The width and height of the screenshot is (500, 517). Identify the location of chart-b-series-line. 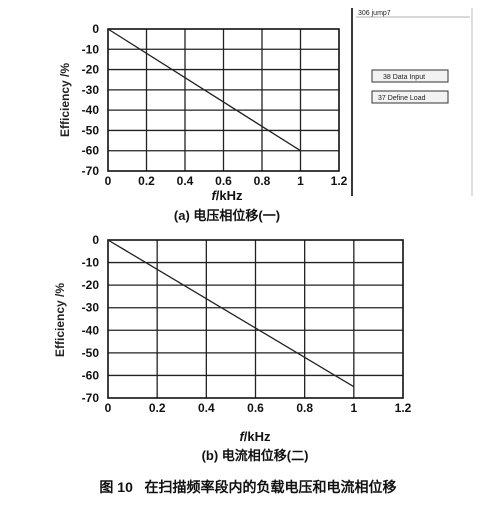
(231, 313).